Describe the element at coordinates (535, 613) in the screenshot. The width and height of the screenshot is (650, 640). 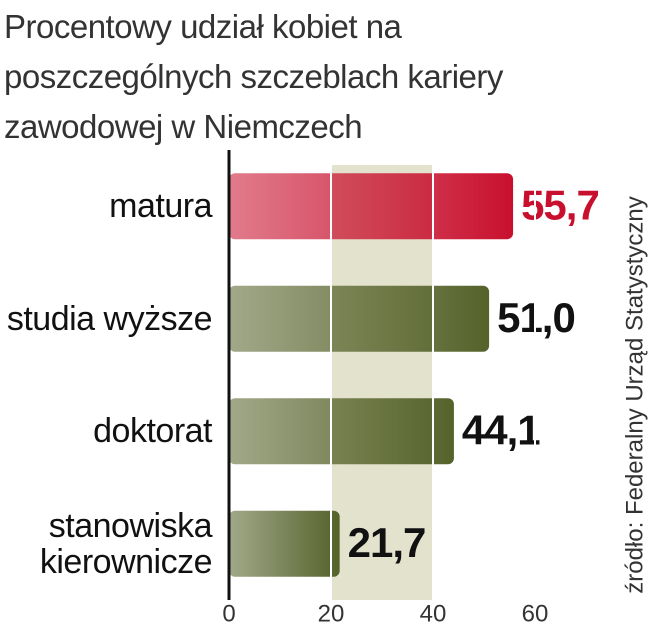
I see `x-tick-label: 60` at that location.